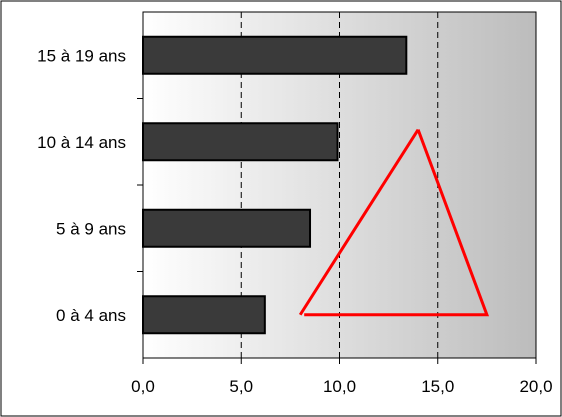  Describe the element at coordinates (91, 315) in the screenshot. I see `y-tick-label: 0 à 4 ans` at that location.